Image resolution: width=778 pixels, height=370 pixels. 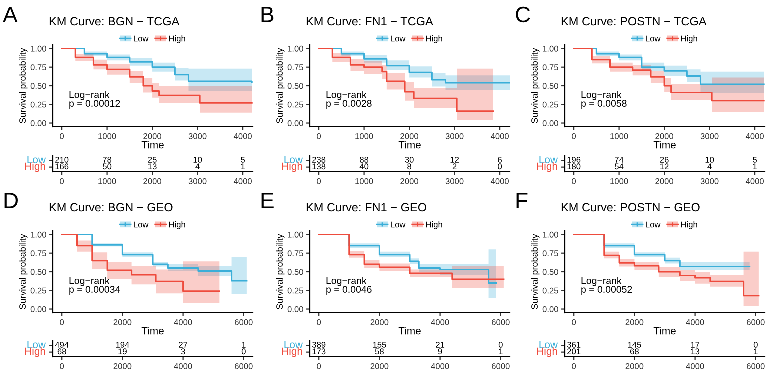 What do you see at coordinates (695, 345) in the screenshot?
I see `data-label: 17` at bounding box center [695, 345].